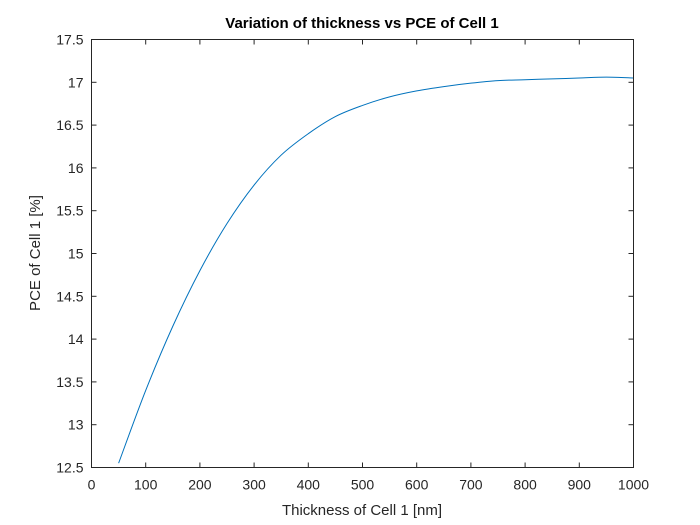  I want to click on x-tick-label: 800, so click(525, 485).